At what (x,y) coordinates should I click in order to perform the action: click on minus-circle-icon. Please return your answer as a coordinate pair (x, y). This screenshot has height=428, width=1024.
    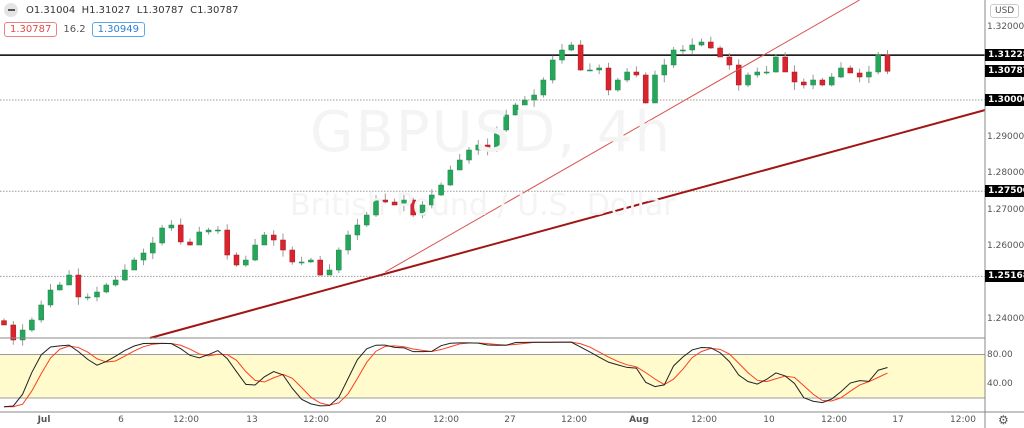
    Looking at the image, I should click on (11, 10).